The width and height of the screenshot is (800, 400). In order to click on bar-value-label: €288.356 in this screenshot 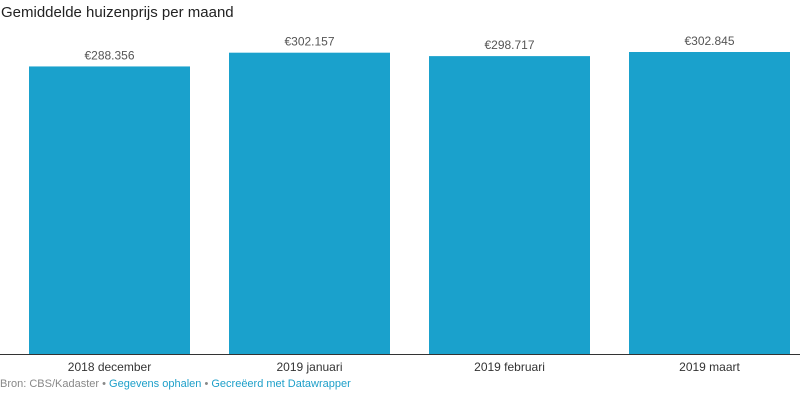, I will do `click(109, 55)`.